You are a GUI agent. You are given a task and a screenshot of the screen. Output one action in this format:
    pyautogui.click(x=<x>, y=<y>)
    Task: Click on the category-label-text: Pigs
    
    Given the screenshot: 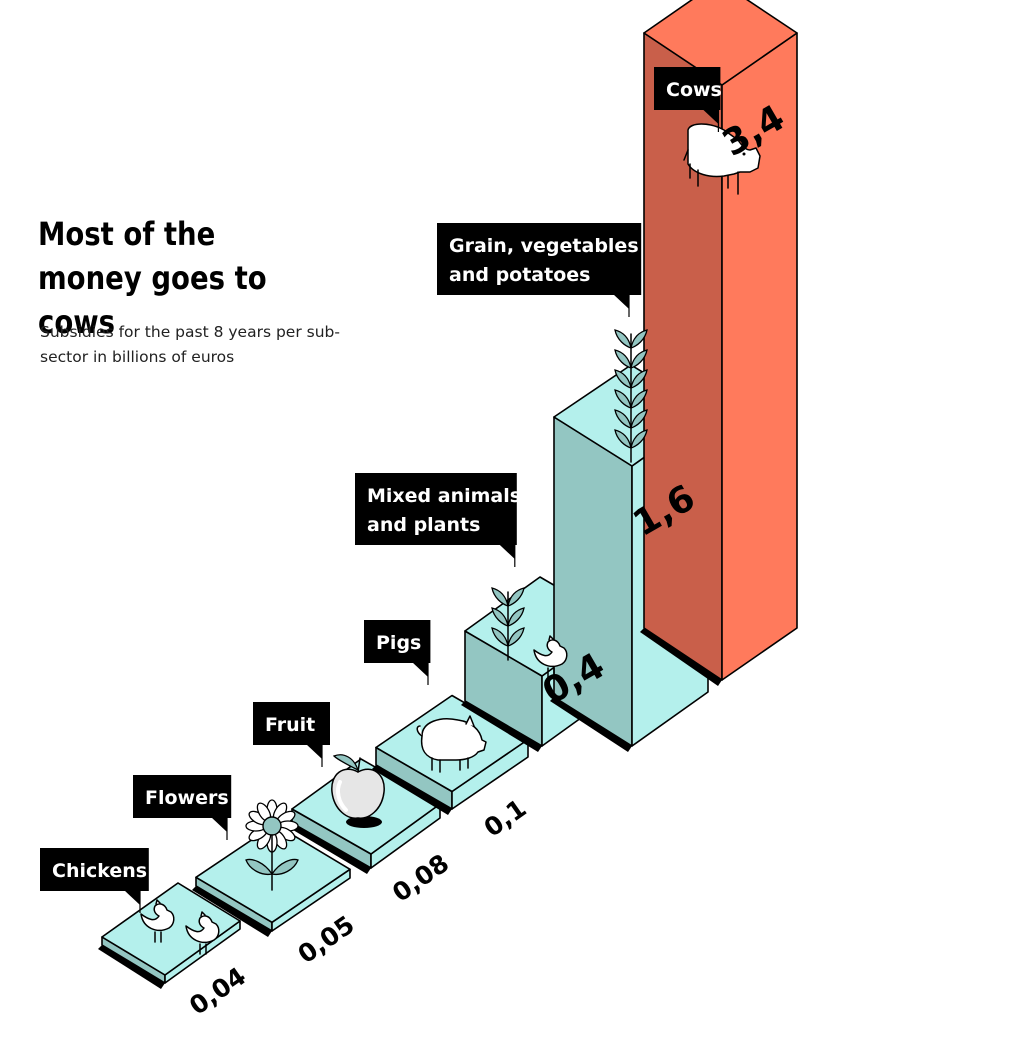 What is the action you would take?
    pyautogui.click(x=398, y=643)
    